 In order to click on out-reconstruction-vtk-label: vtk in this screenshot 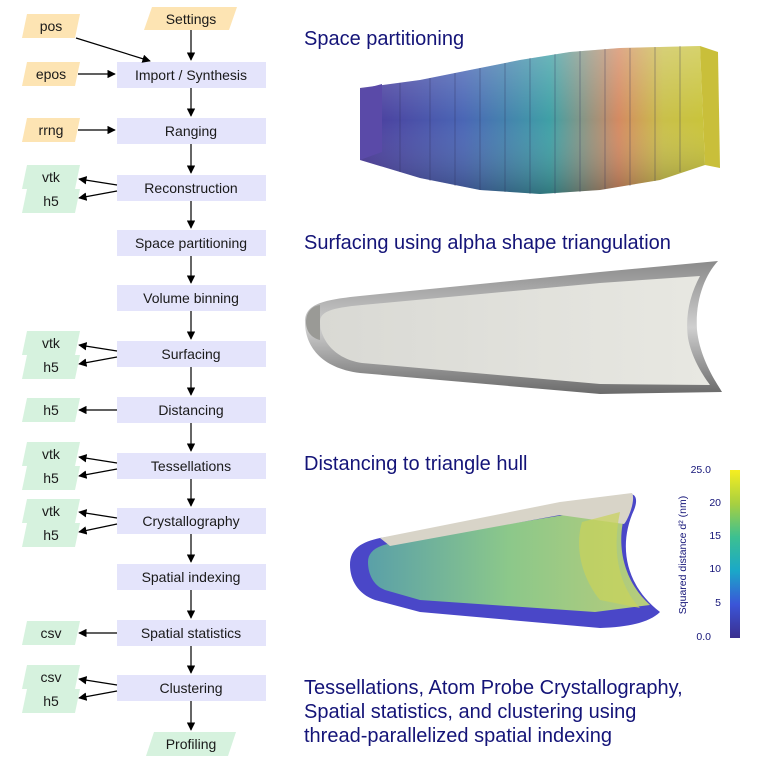, I will do `click(51, 177)`.